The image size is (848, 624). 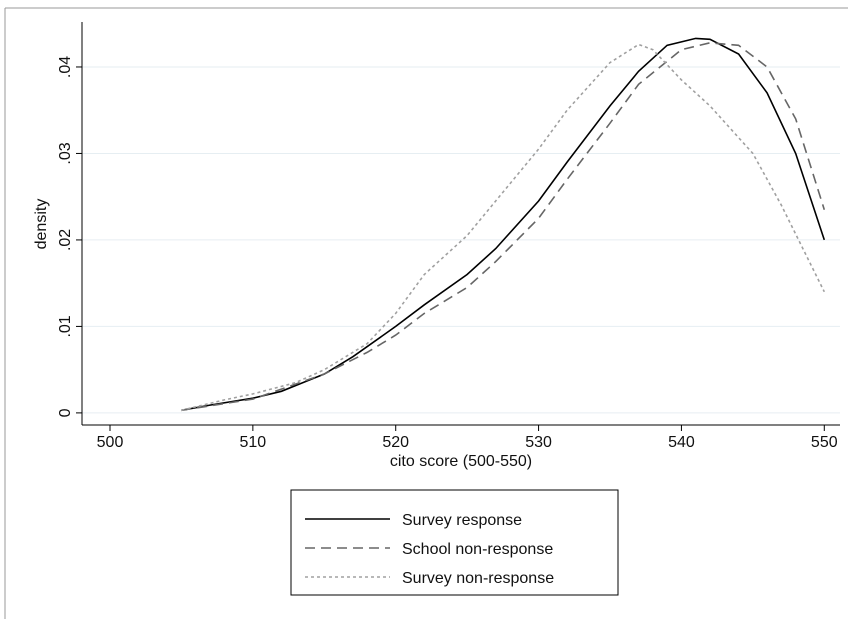 I want to click on y-tick-label: .03, so click(x=65, y=153).